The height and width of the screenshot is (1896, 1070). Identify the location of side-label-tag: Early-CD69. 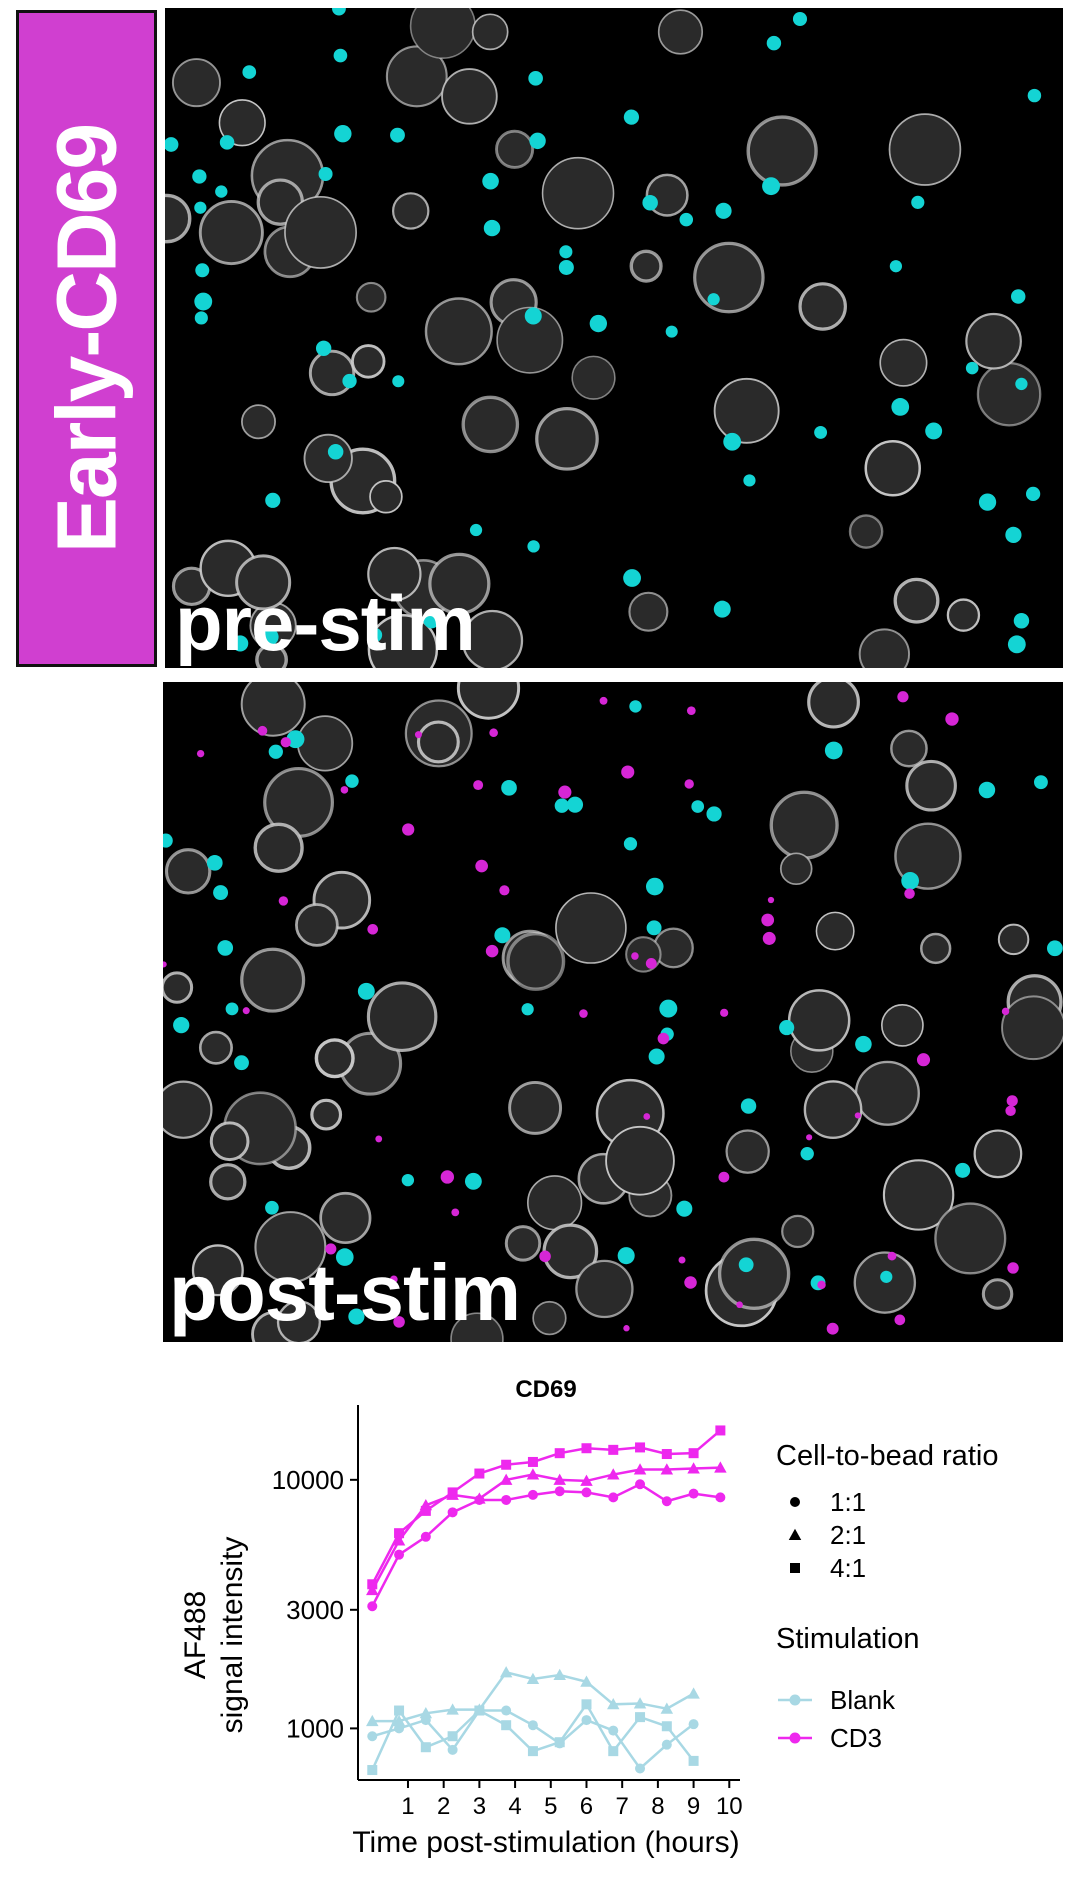
(86, 338).